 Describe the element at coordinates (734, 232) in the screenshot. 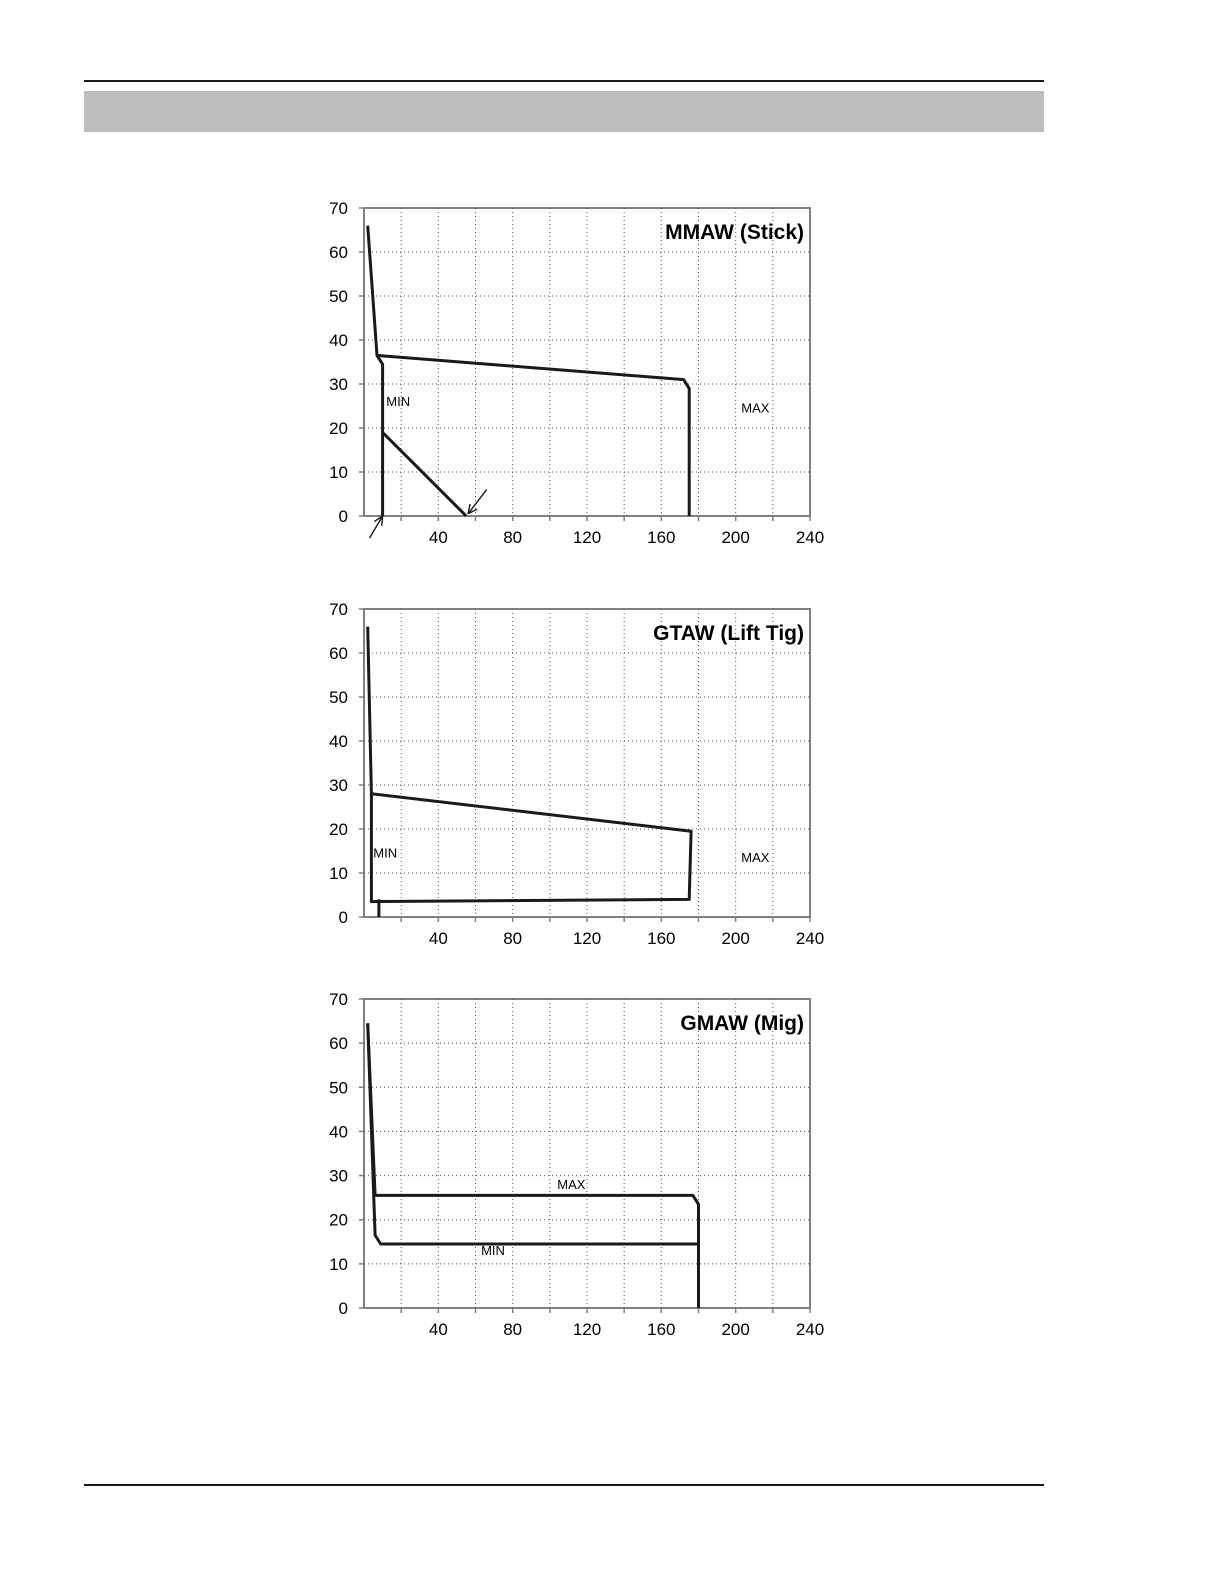

I see `chart-title: MMAW (Stick)` at that location.